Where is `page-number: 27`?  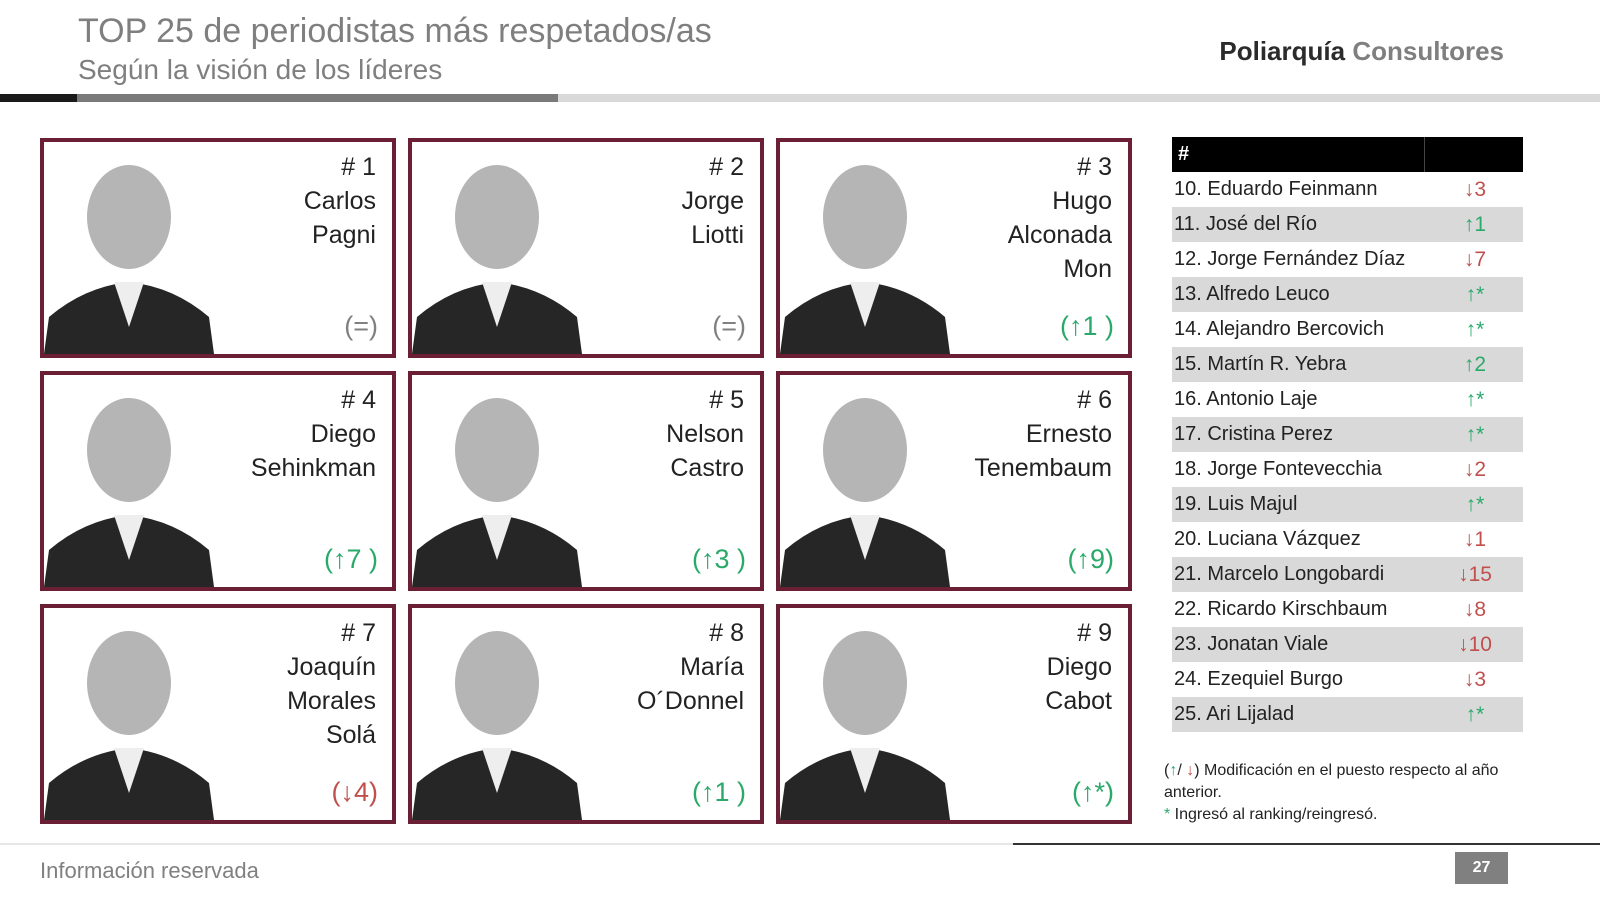 page-number: 27 is located at coordinates (1481, 868).